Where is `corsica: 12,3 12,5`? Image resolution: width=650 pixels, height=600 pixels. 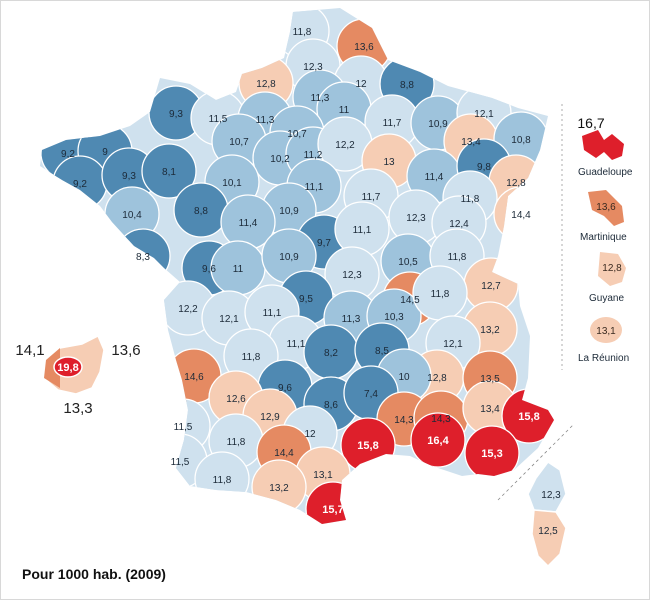 corsica: 12,3 12,5 is located at coordinates (536, 495).